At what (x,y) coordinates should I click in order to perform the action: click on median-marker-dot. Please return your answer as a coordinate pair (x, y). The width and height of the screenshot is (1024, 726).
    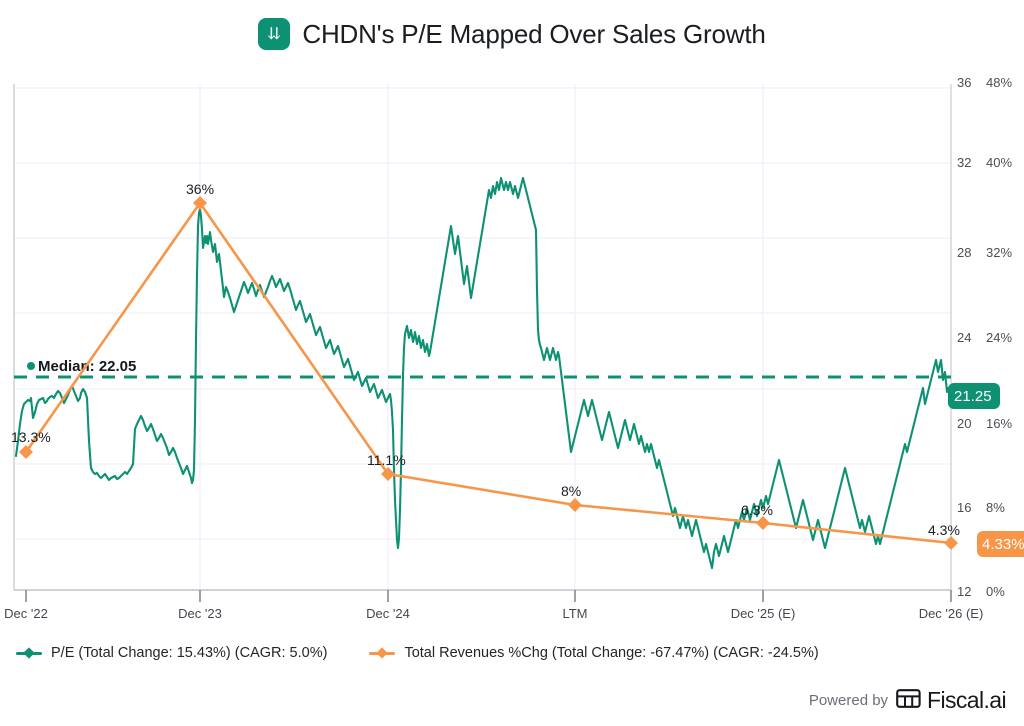
    Looking at the image, I should click on (31, 366).